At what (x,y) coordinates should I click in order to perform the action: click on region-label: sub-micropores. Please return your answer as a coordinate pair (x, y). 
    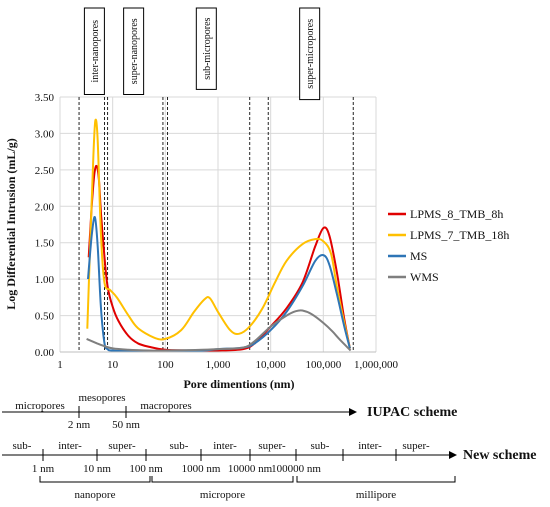
    Looking at the image, I should click on (207, 48).